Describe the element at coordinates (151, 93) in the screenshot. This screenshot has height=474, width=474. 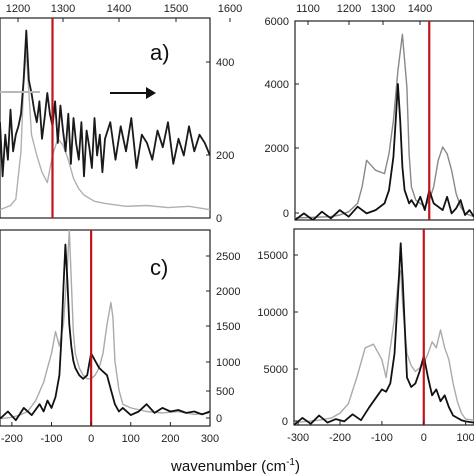
I see `right-arrow-icon` at that location.